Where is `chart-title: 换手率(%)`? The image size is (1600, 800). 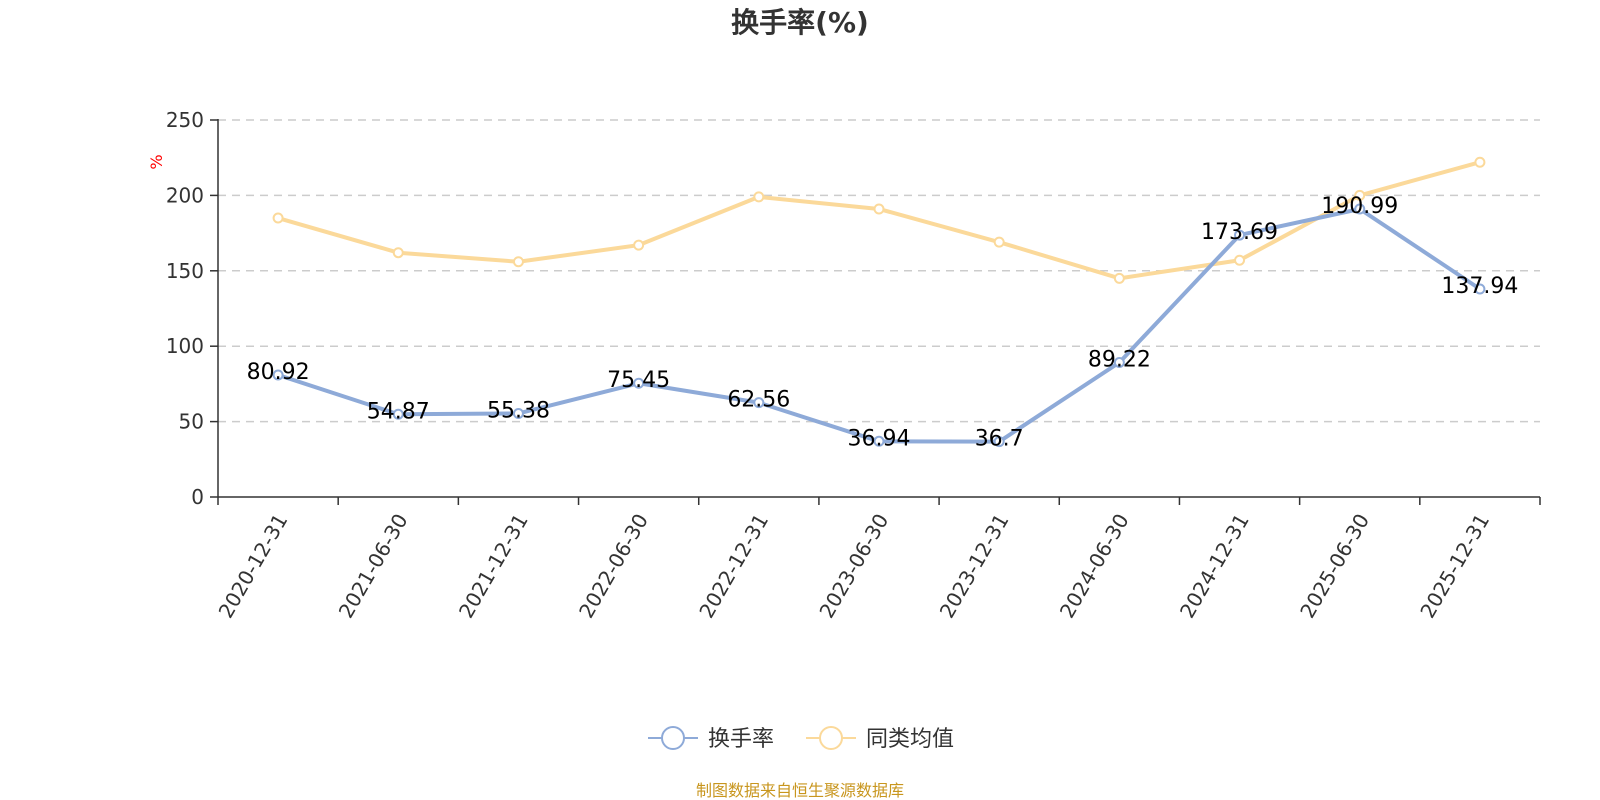
chart-title: 换手率(%) is located at coordinates (800, 22).